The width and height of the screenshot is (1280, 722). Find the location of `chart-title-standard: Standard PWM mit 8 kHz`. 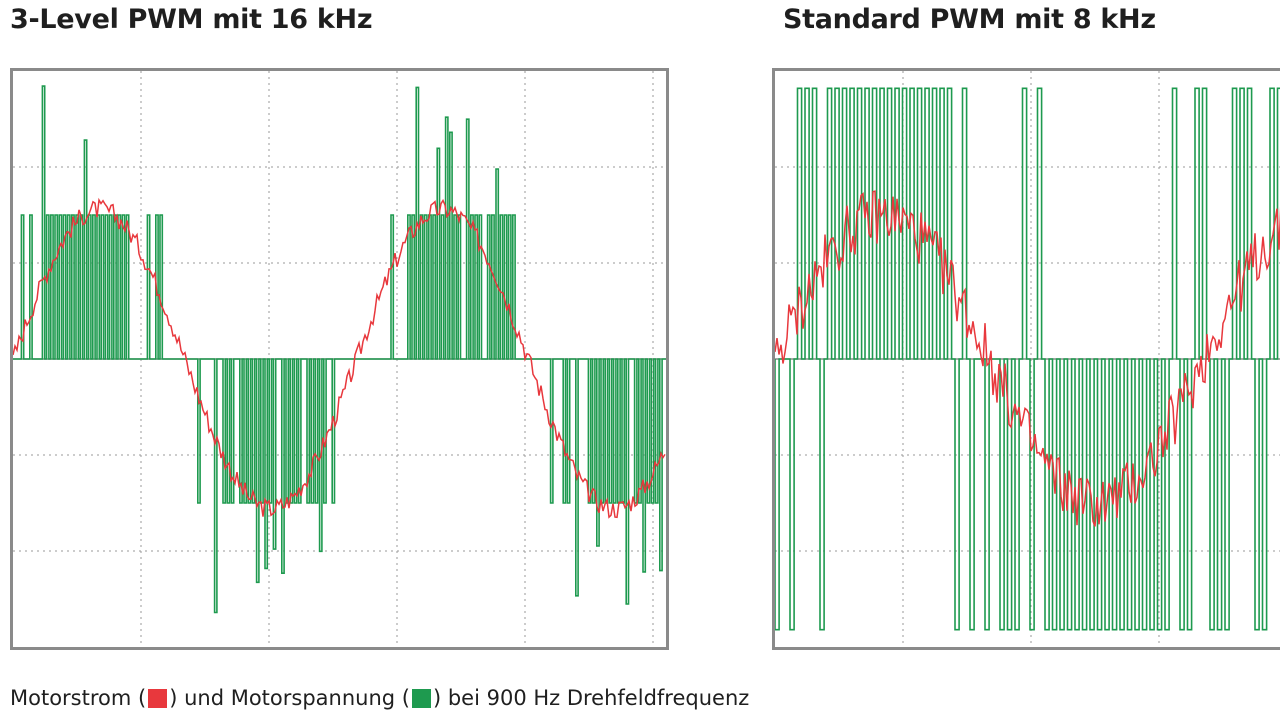

chart-title-standard: Standard PWM mit 8 kHz is located at coordinates (969, 19).